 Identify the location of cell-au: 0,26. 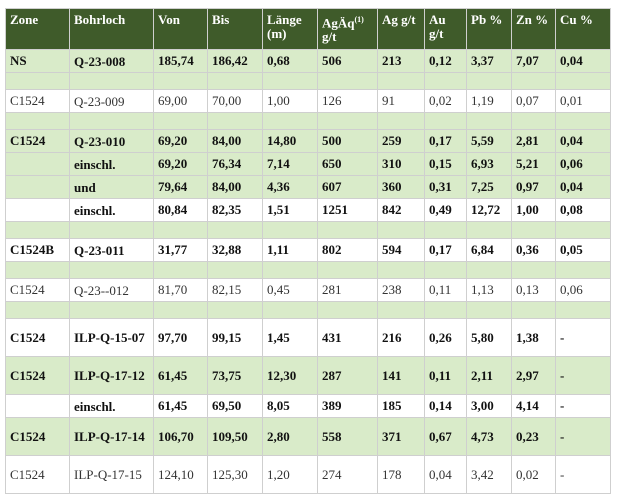
(445, 337).